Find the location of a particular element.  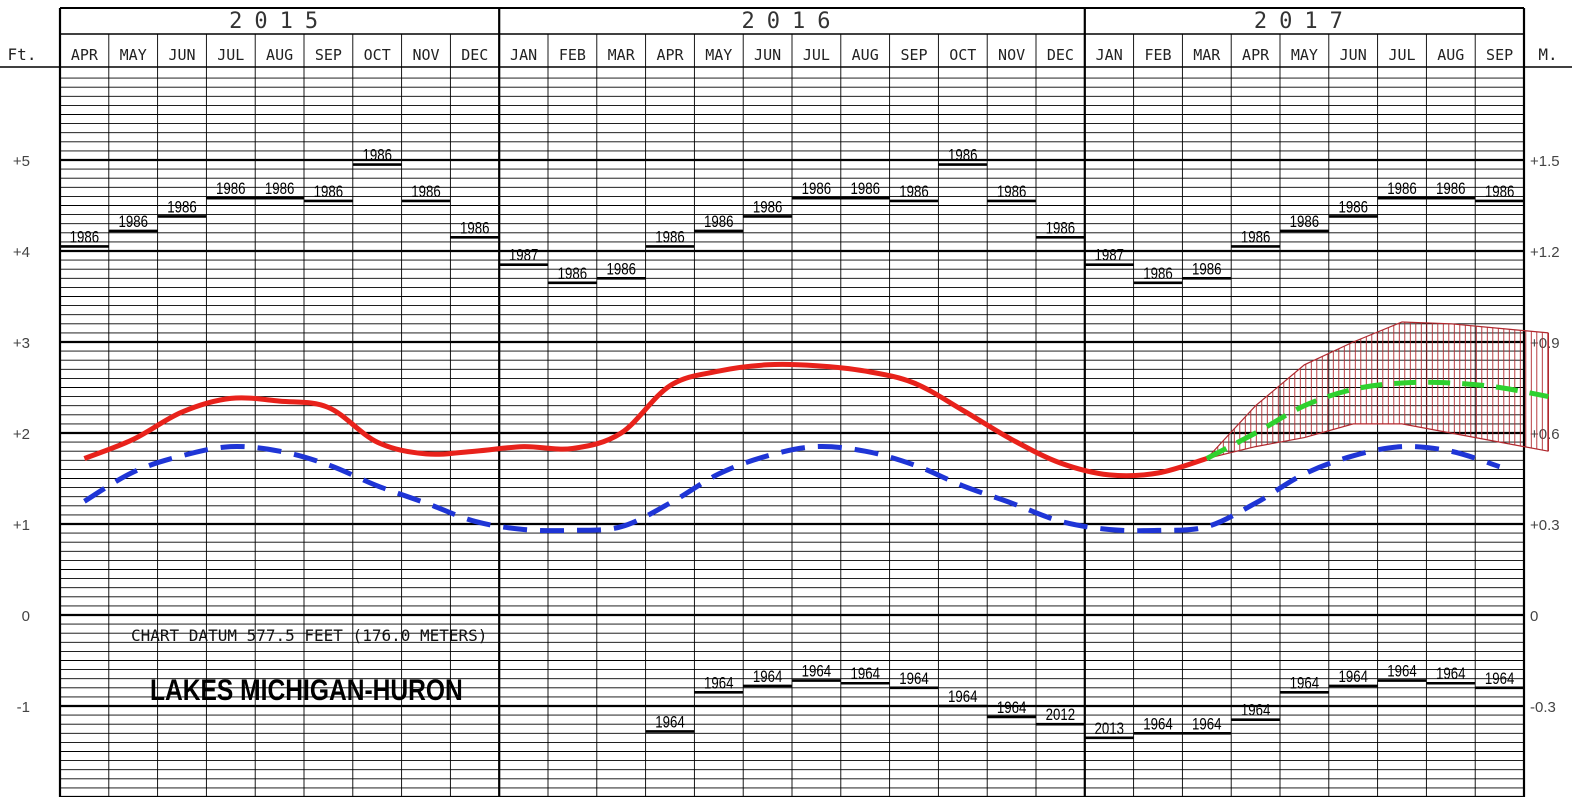

year-label: 2015 is located at coordinates (279, 21).